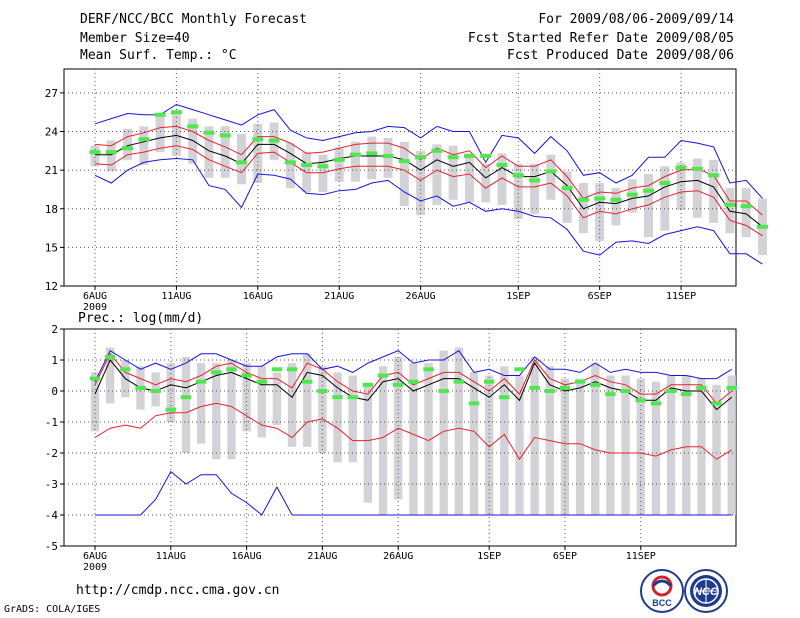 This screenshot has height=618, width=800. I want to click on x-tick-label: 6AUG, so click(95, 556).